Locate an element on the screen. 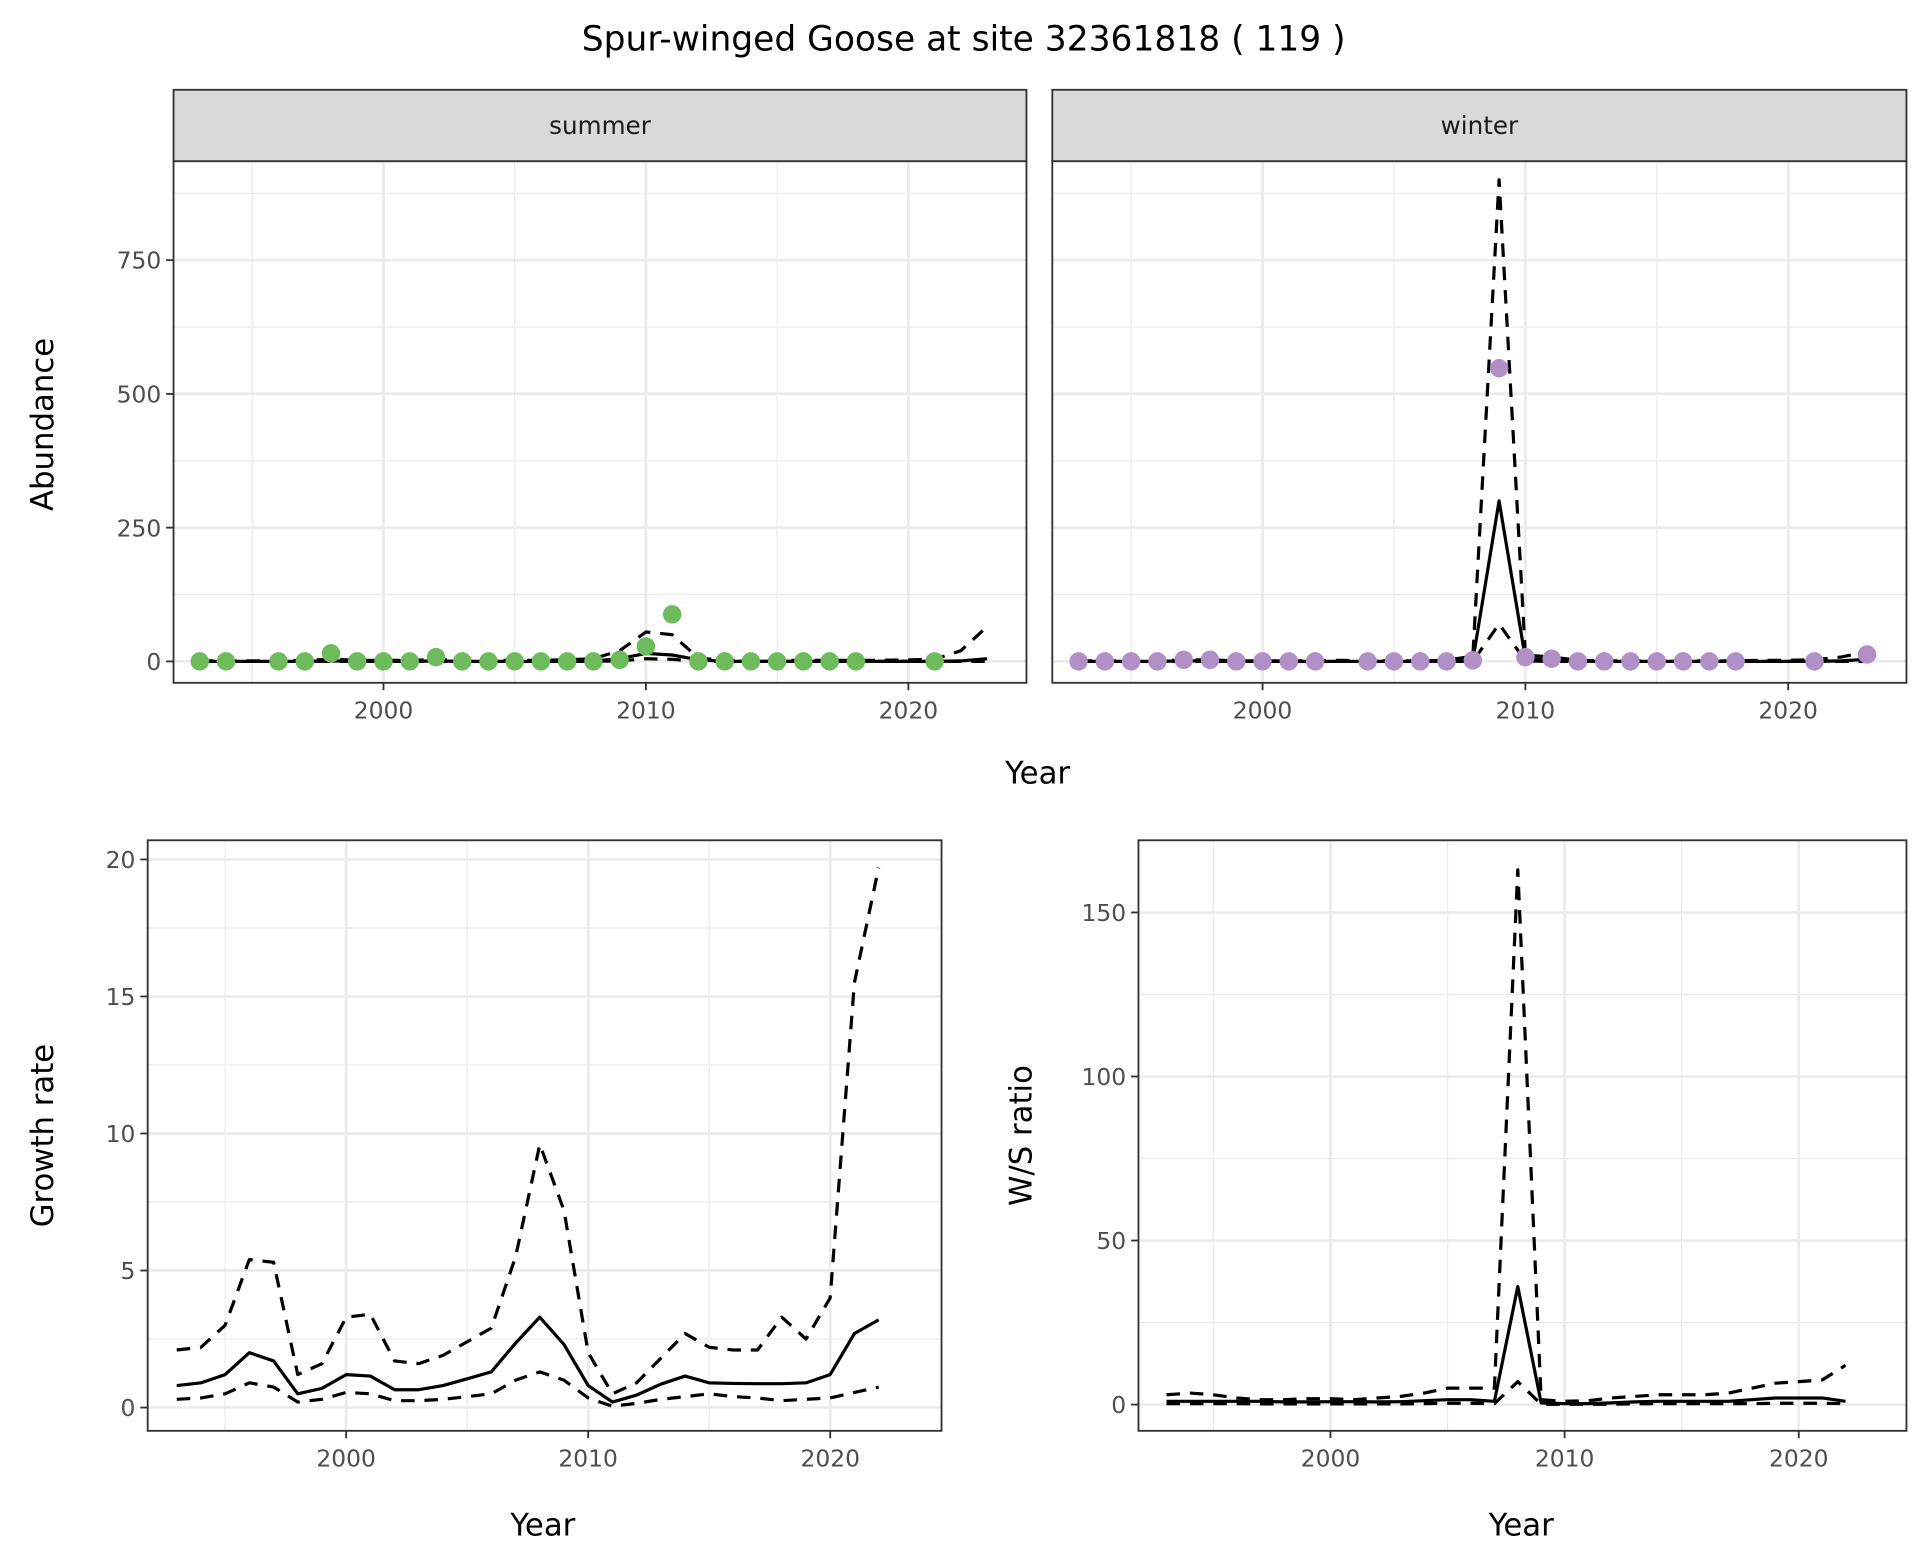 This screenshot has width=1920, height=1560. y-tick-label: 500 is located at coordinates (139, 395).